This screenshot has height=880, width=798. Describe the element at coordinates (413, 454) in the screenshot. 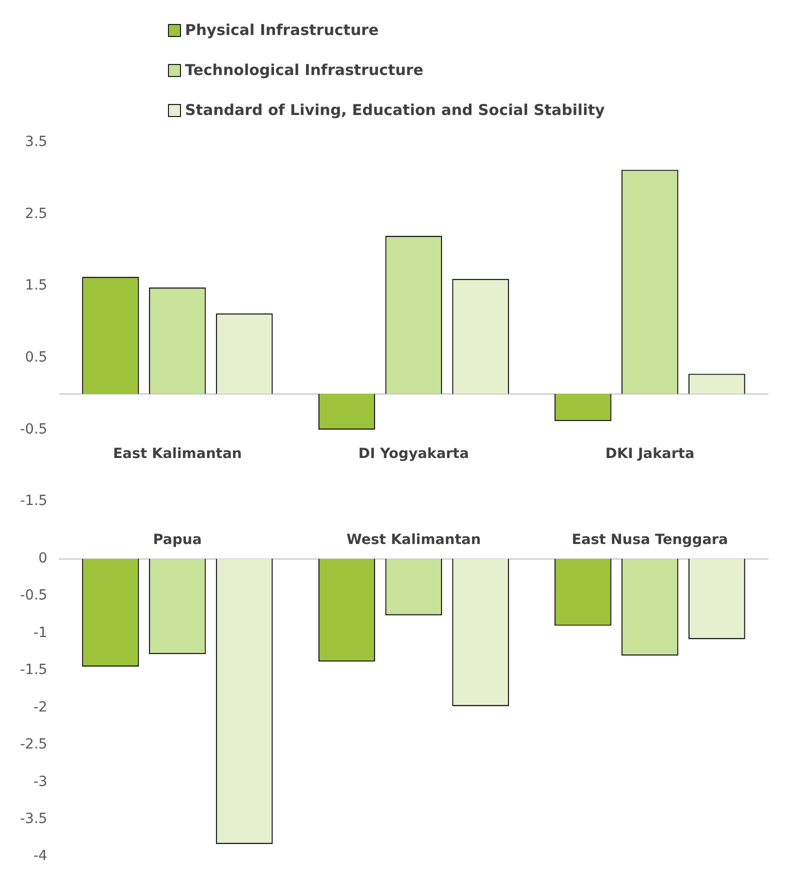

I see `x-tick-label: DI Yogyakarta` at that location.